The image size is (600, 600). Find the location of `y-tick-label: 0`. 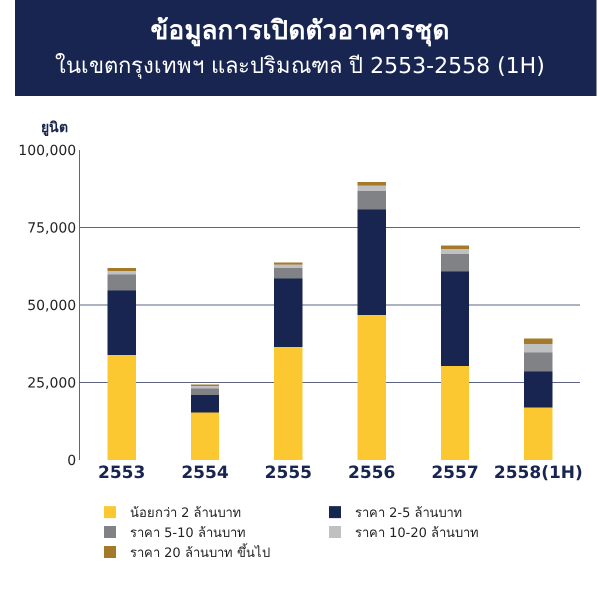

y-tick-label: 0 is located at coordinates (71, 460).